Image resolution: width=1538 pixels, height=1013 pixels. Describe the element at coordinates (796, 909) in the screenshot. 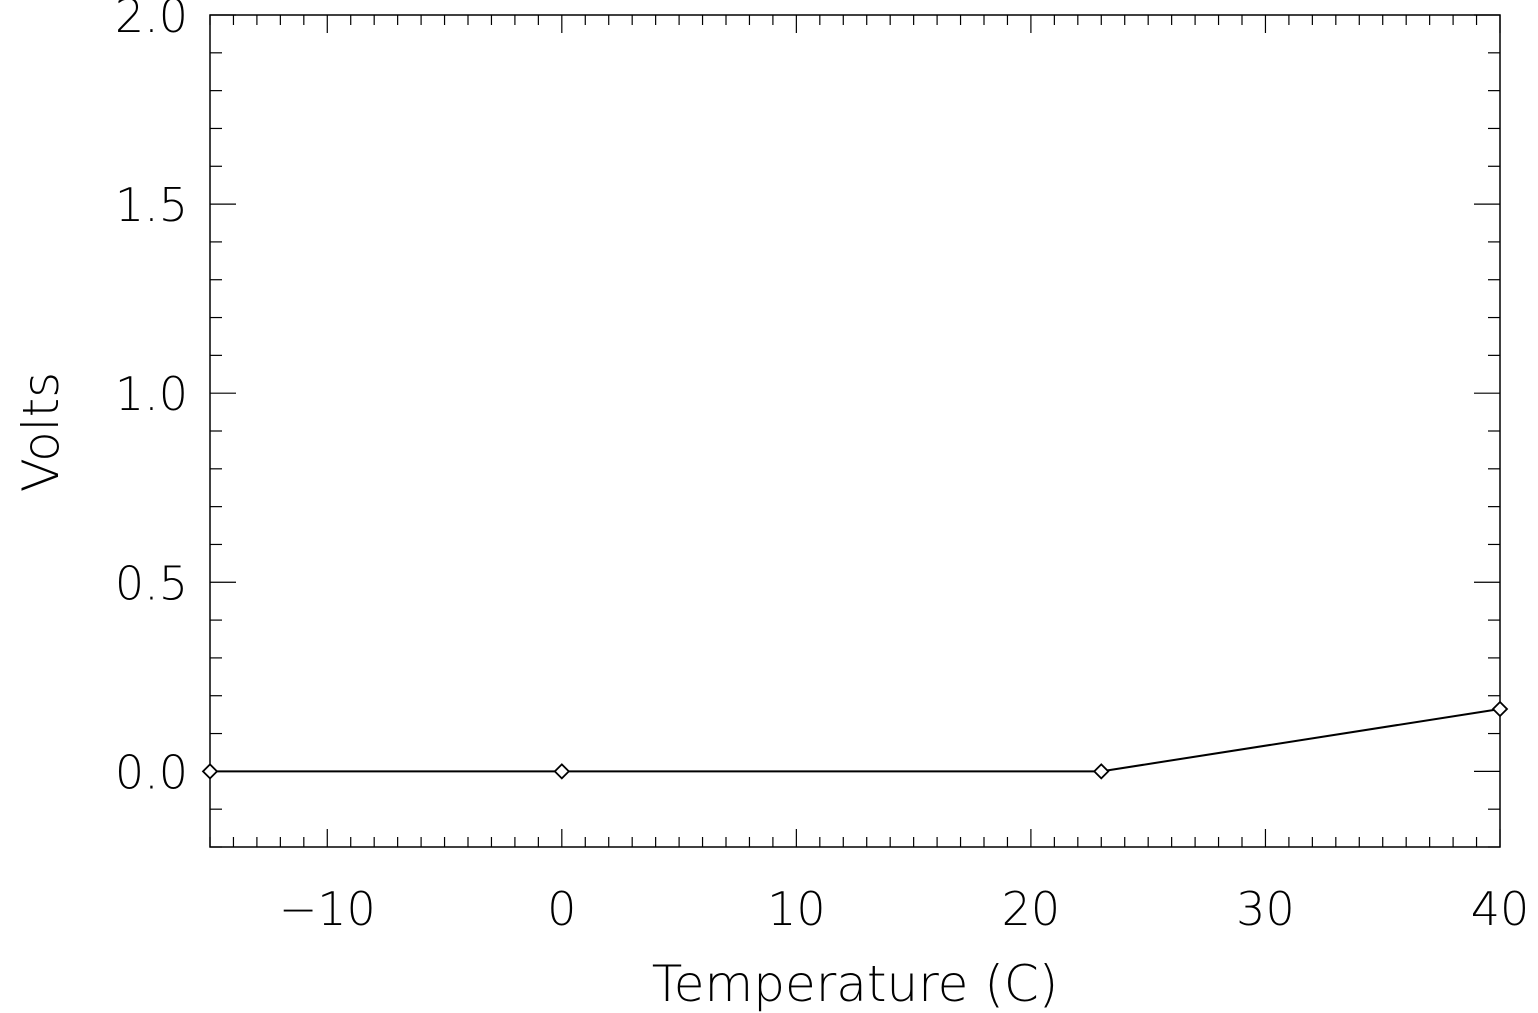

I see `x-tick-label: 10` at that location.